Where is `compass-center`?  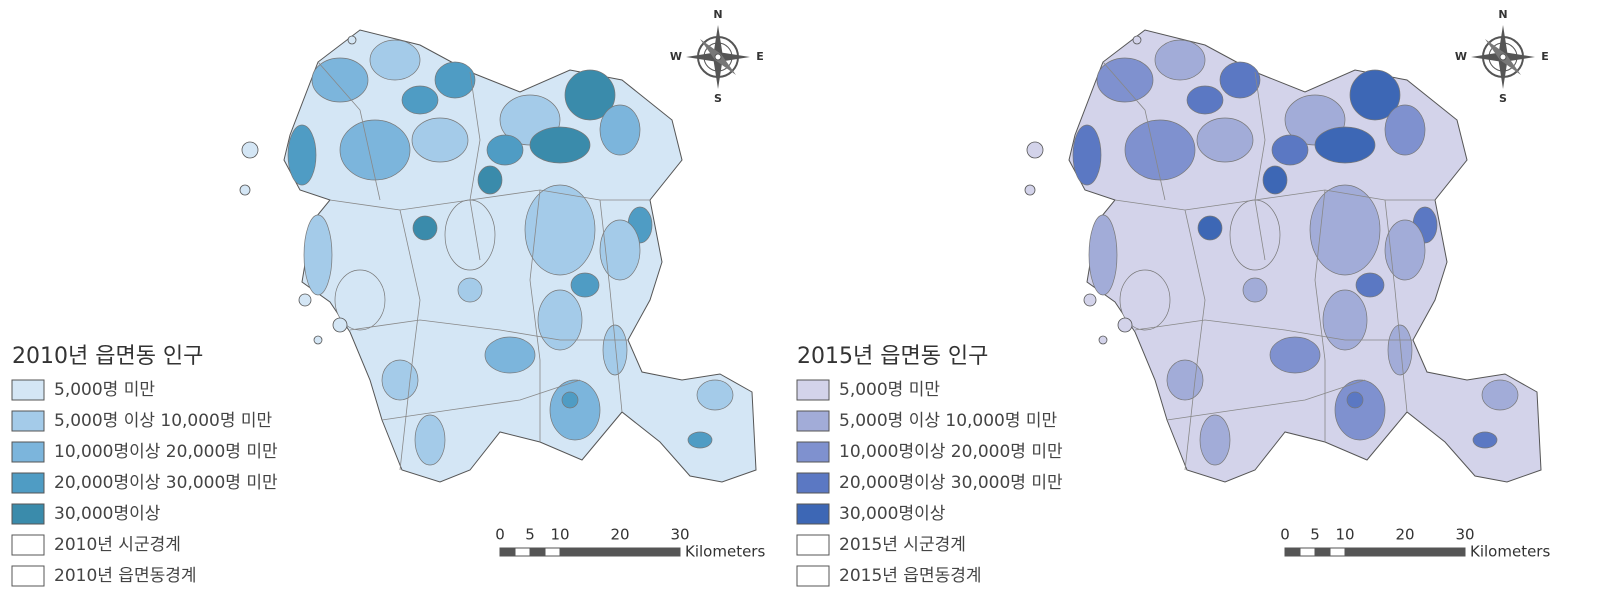
compass-center is located at coordinates (1503, 57).